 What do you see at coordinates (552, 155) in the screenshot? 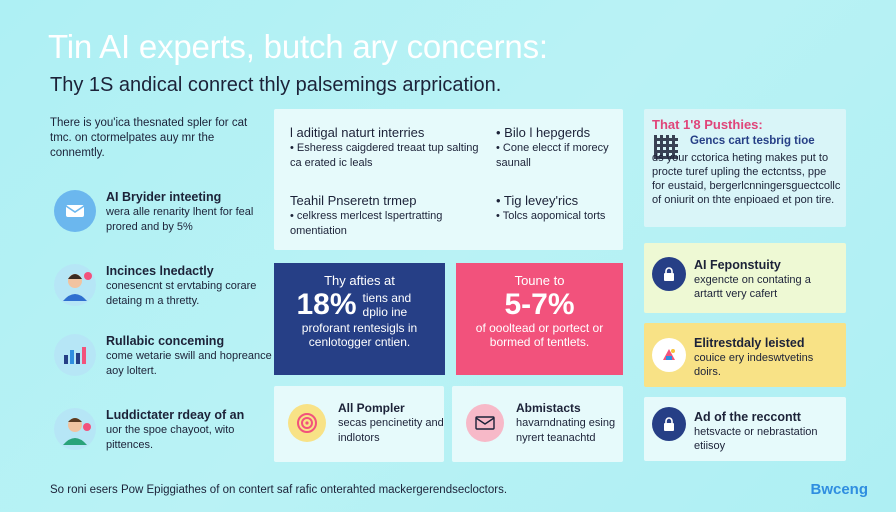
I see `info-cell-body: • Cone elecct if morecy saunall` at bounding box center [552, 155].